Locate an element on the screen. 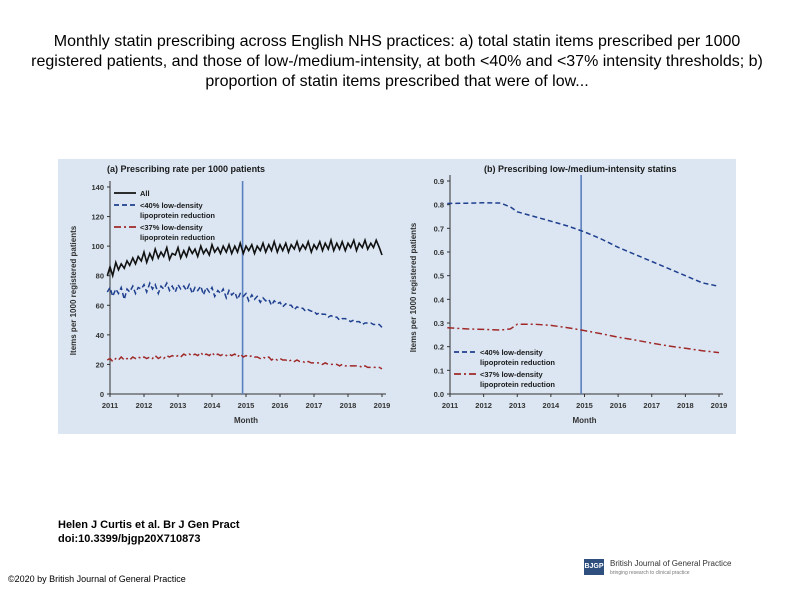 Image resolution: width=794 pixels, height=595 pixels. x-tick-label-b-1: 2012 is located at coordinates (483, 405).